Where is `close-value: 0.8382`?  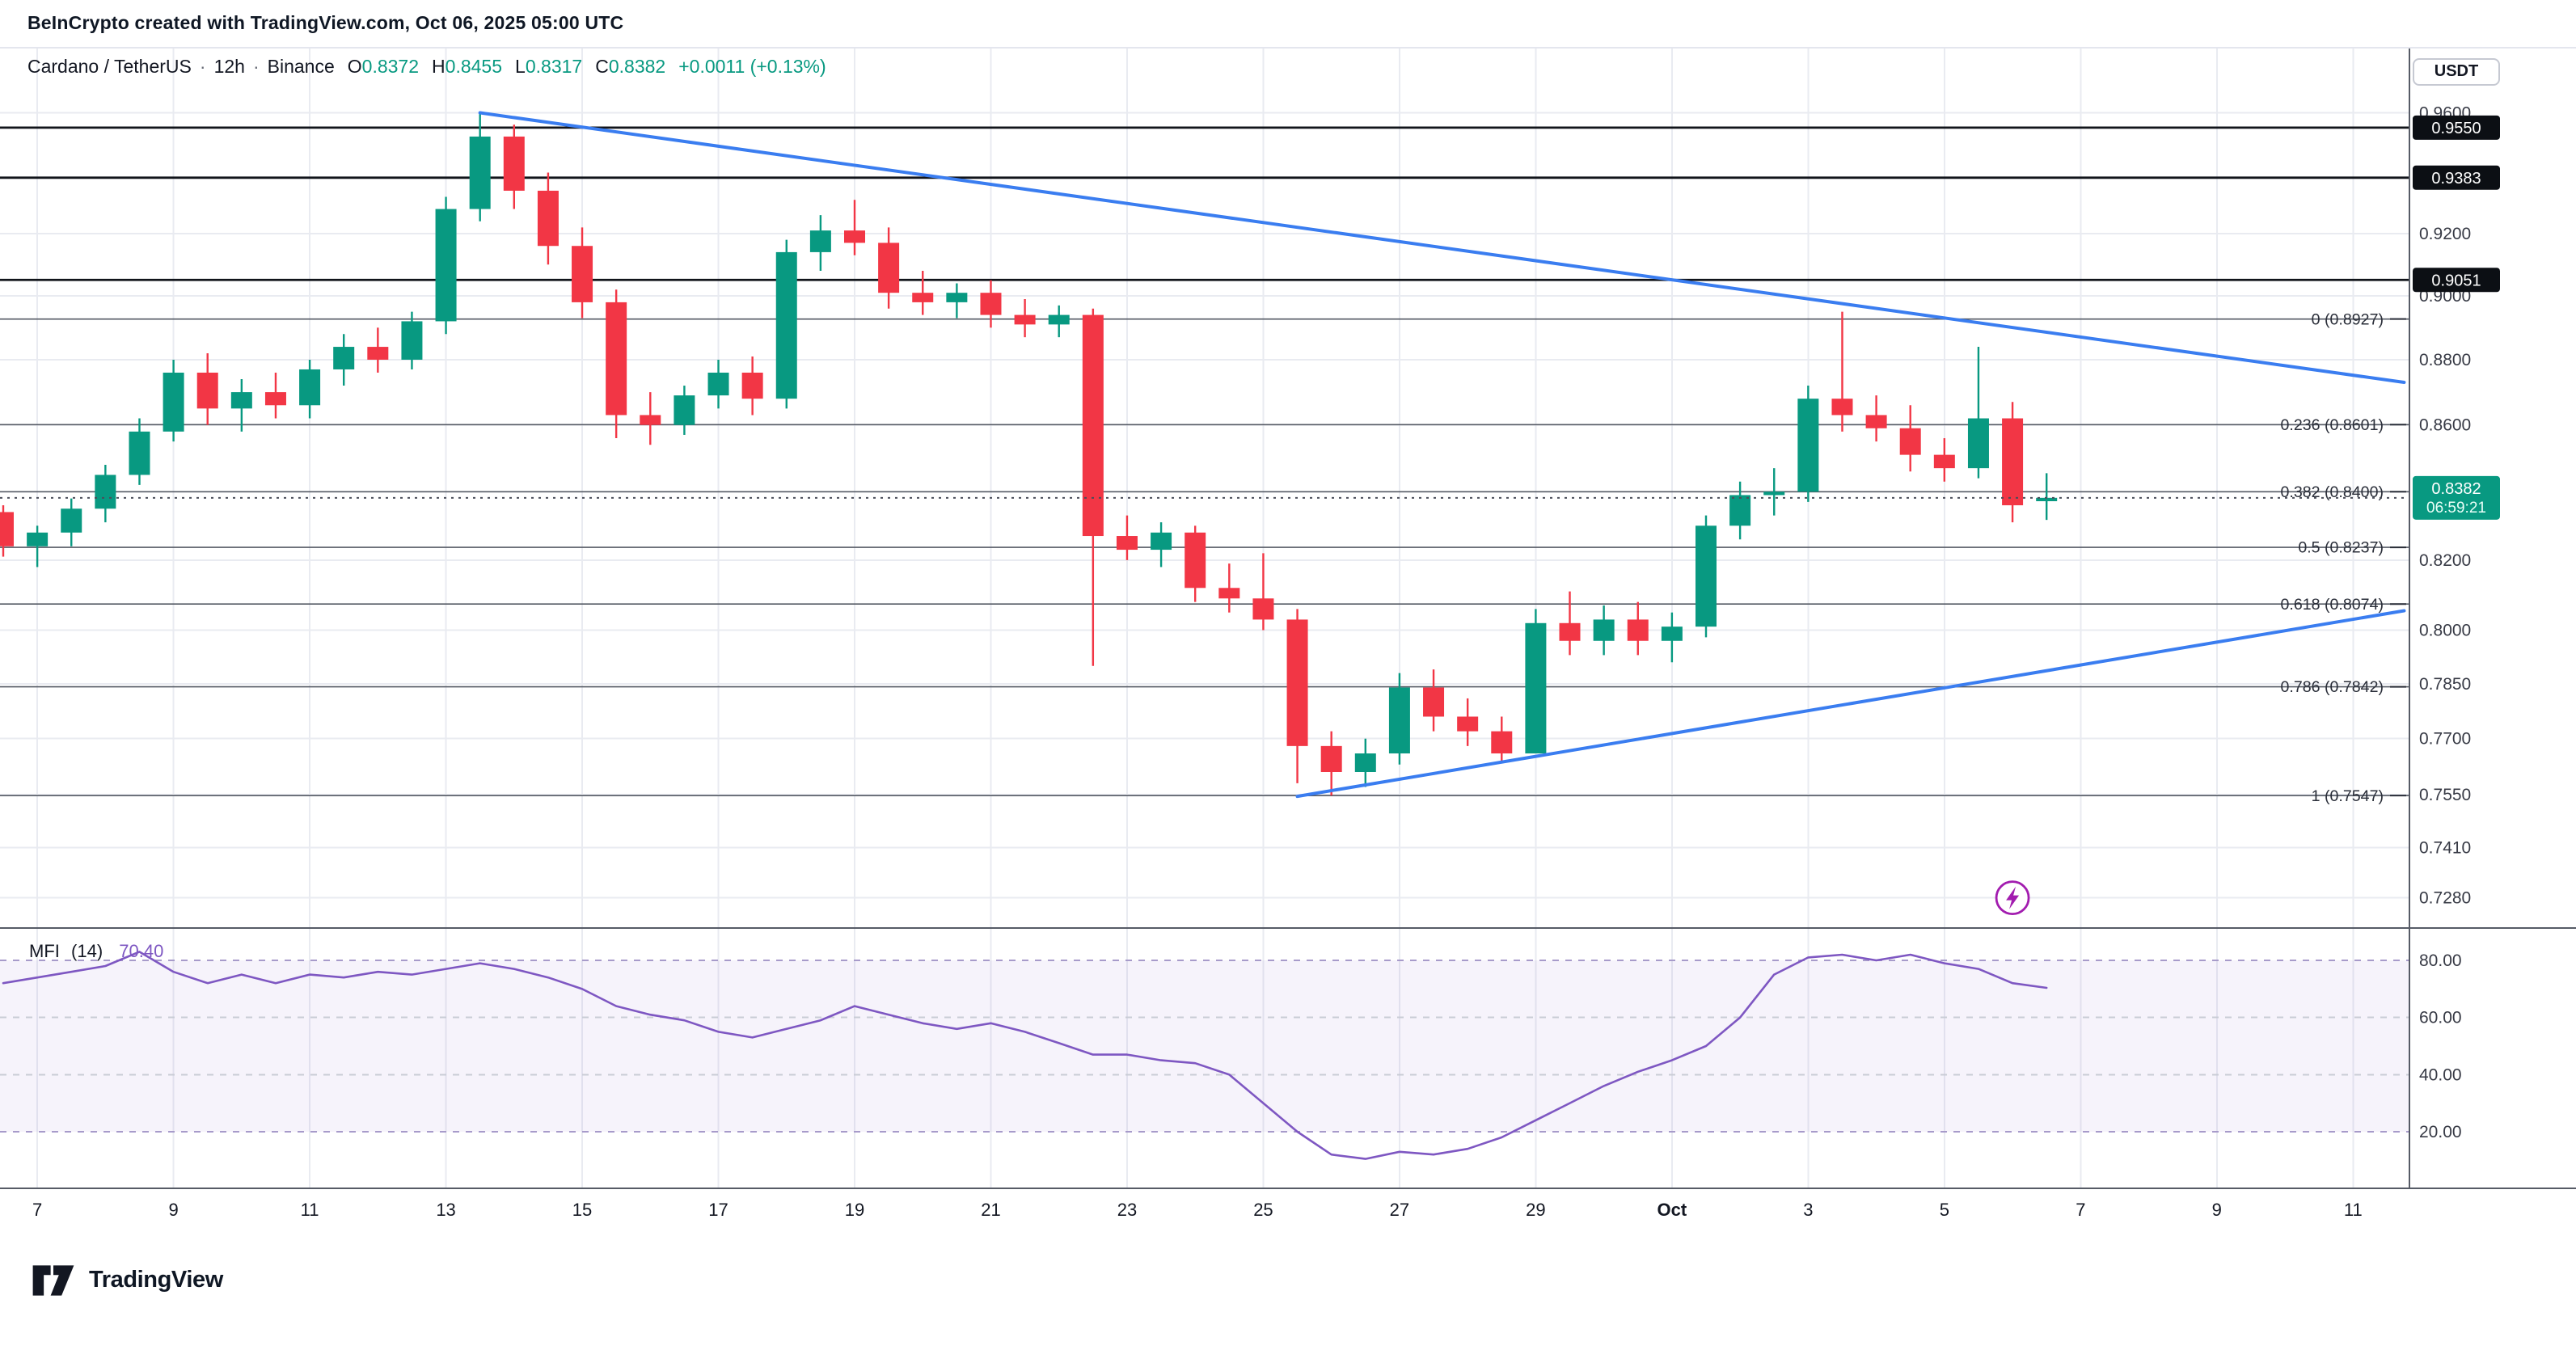 close-value: 0.8382 is located at coordinates (637, 68).